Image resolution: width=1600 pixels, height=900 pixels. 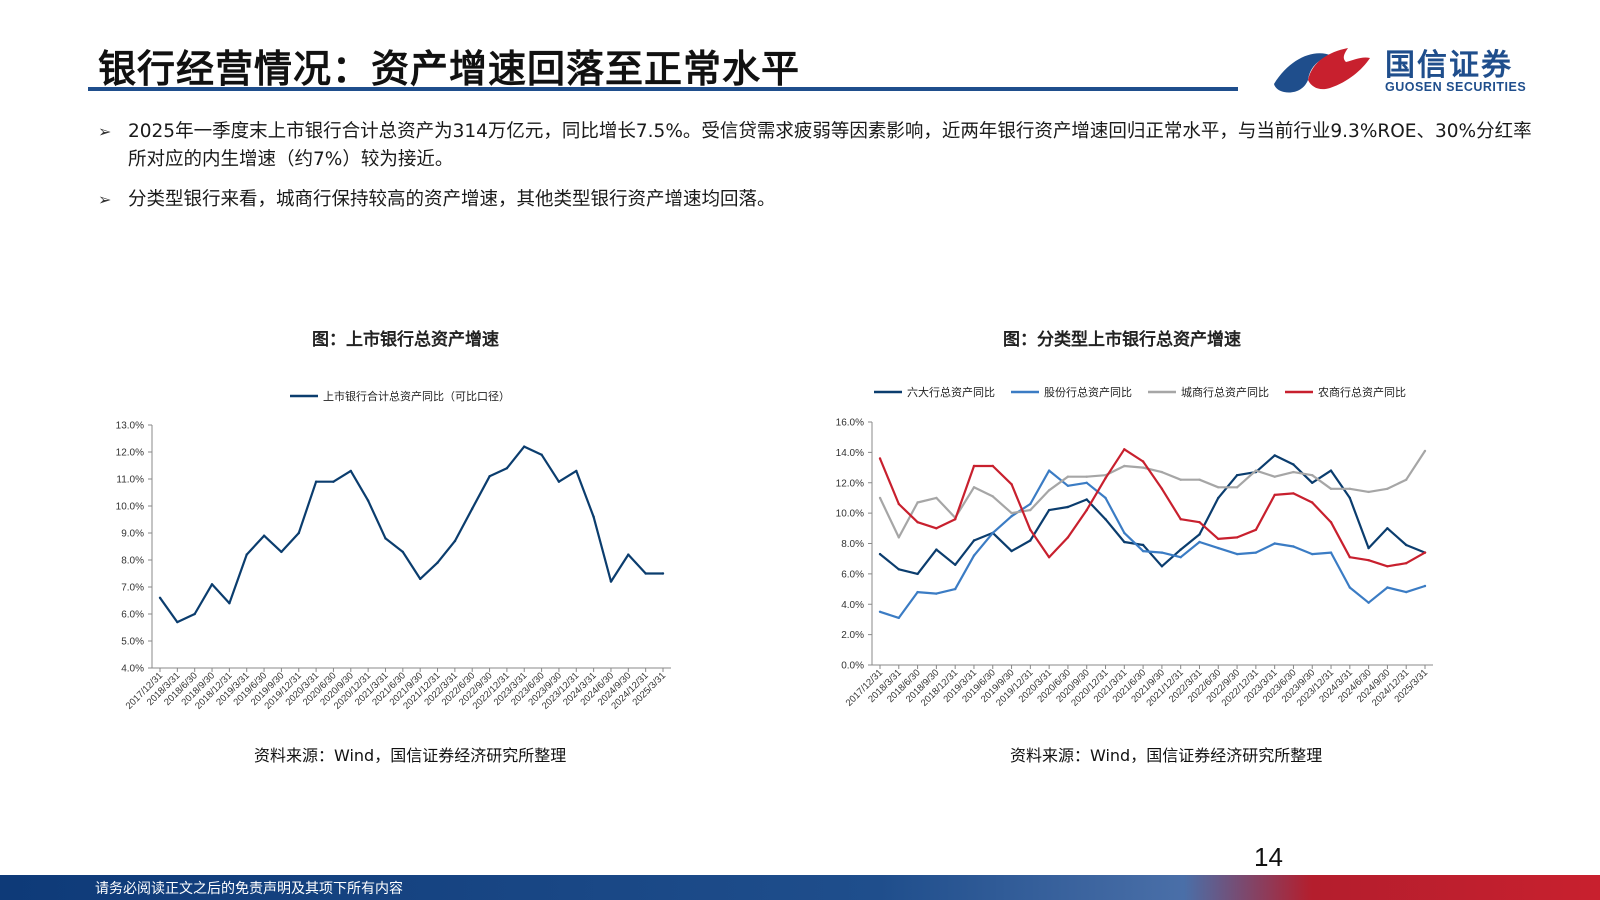 I want to click on legend-label: 上市银行合计总资产同比（可比口径）, so click(x=416, y=396).